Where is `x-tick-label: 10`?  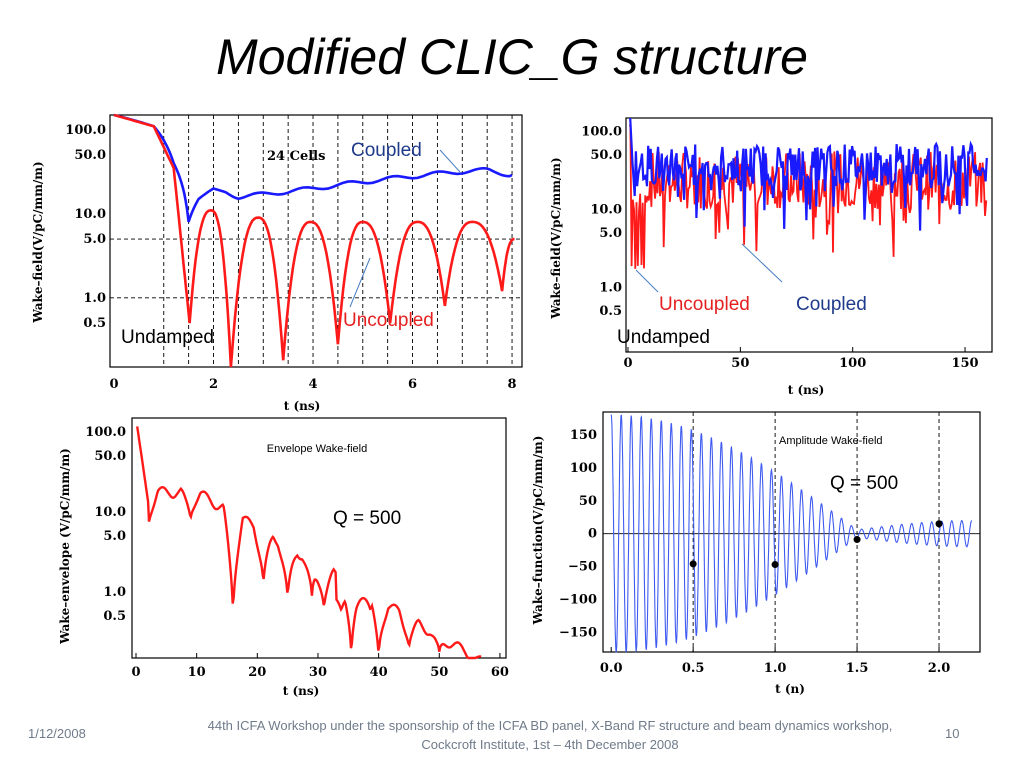 x-tick-label: 10 is located at coordinates (197, 672).